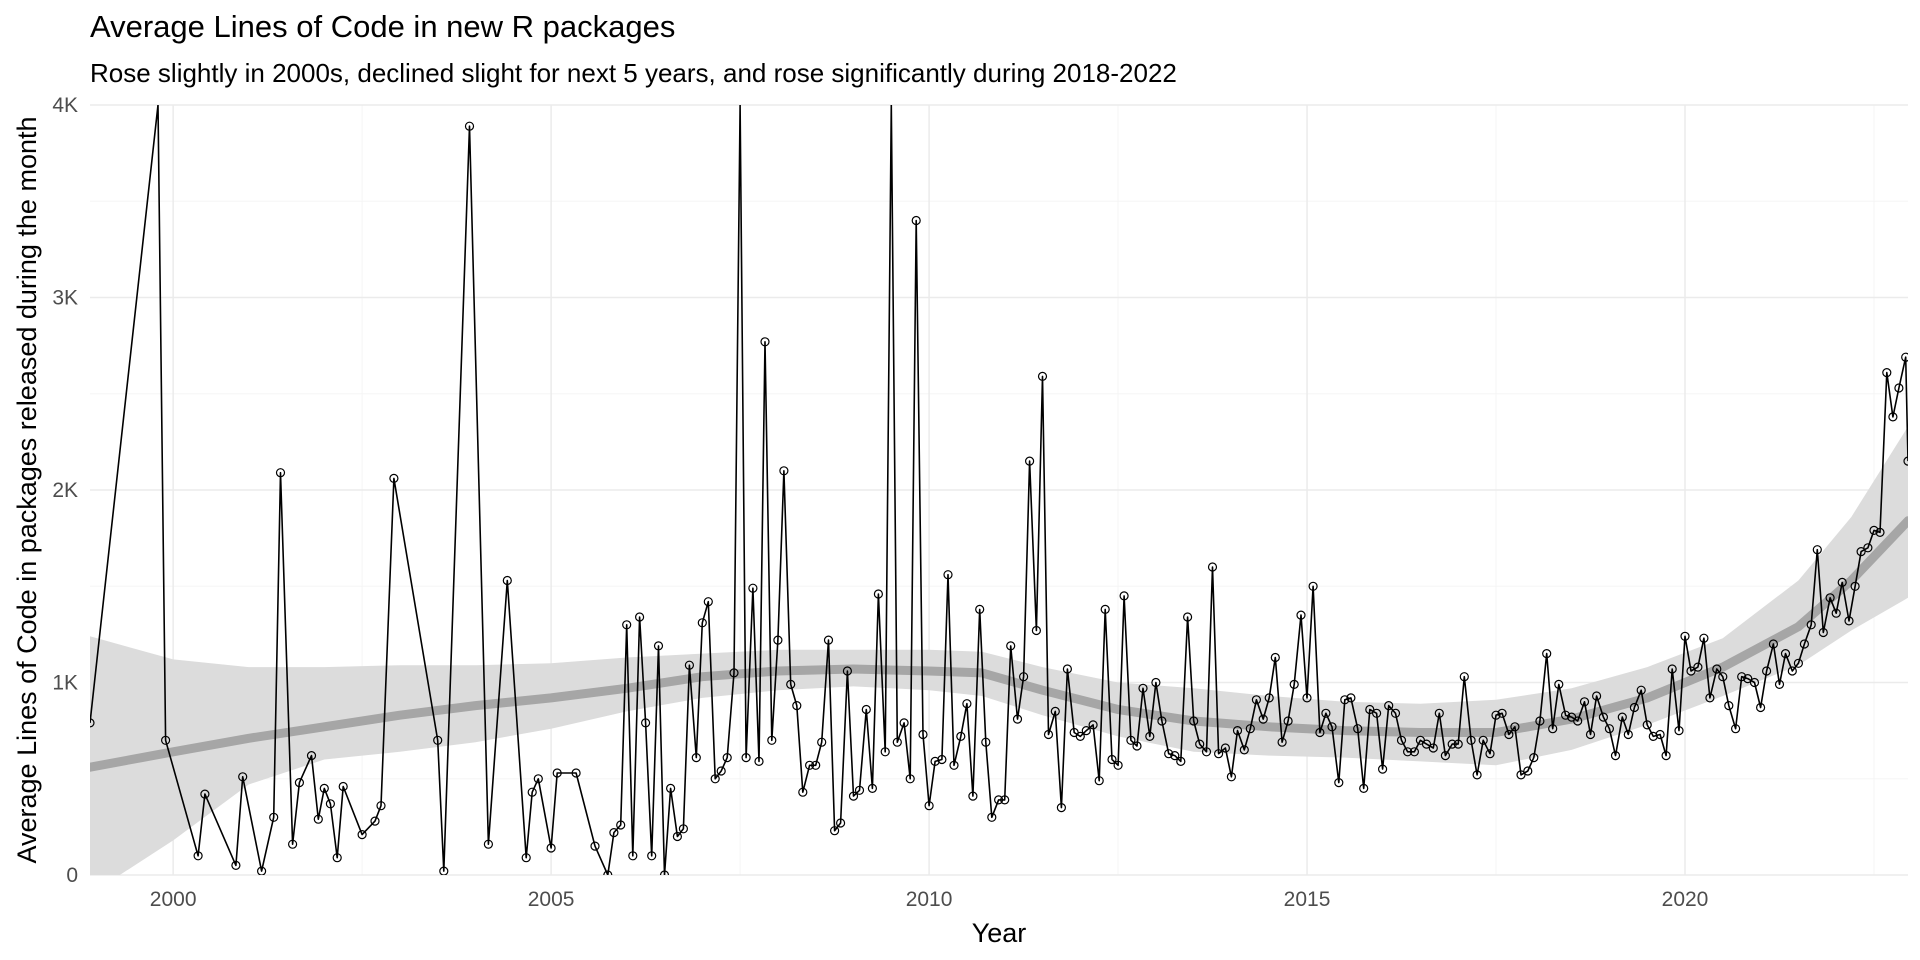 The height and width of the screenshot is (960, 1920). What do you see at coordinates (65, 105) in the screenshot?
I see `y-tick-label: 4K` at bounding box center [65, 105].